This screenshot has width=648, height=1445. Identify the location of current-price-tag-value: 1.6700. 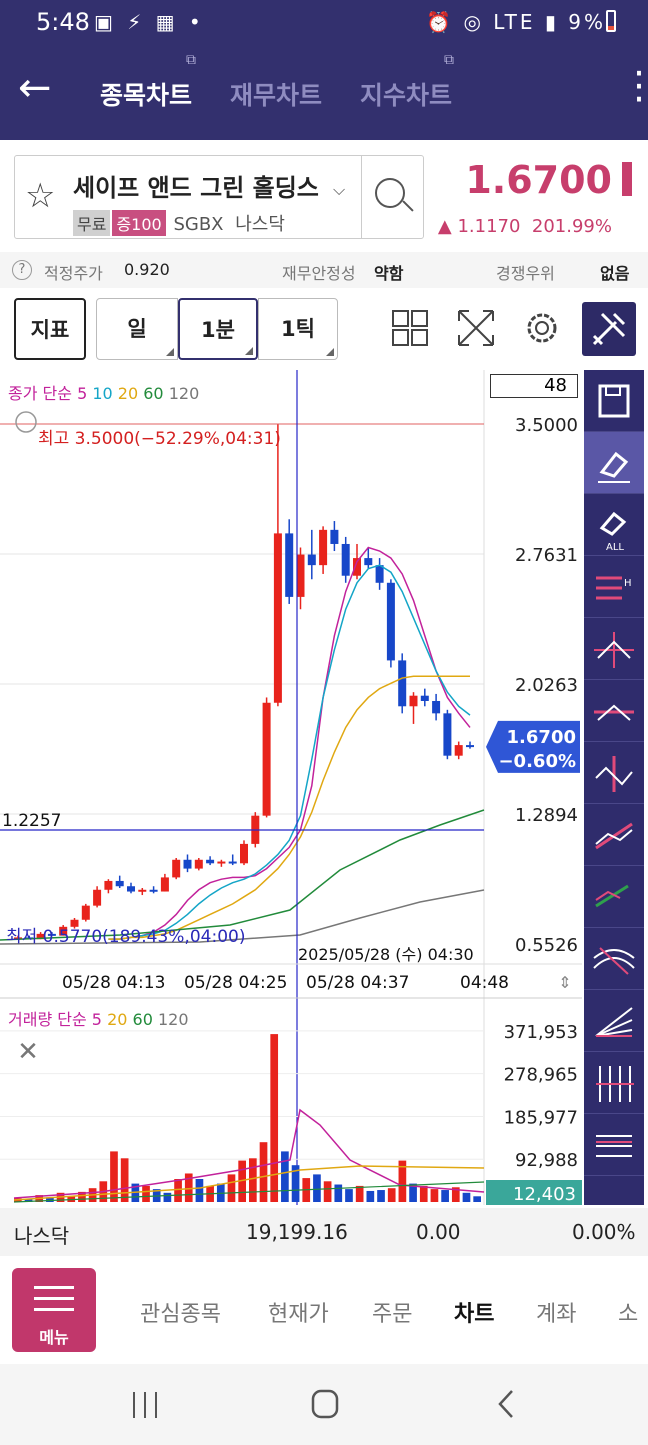
(541, 737).